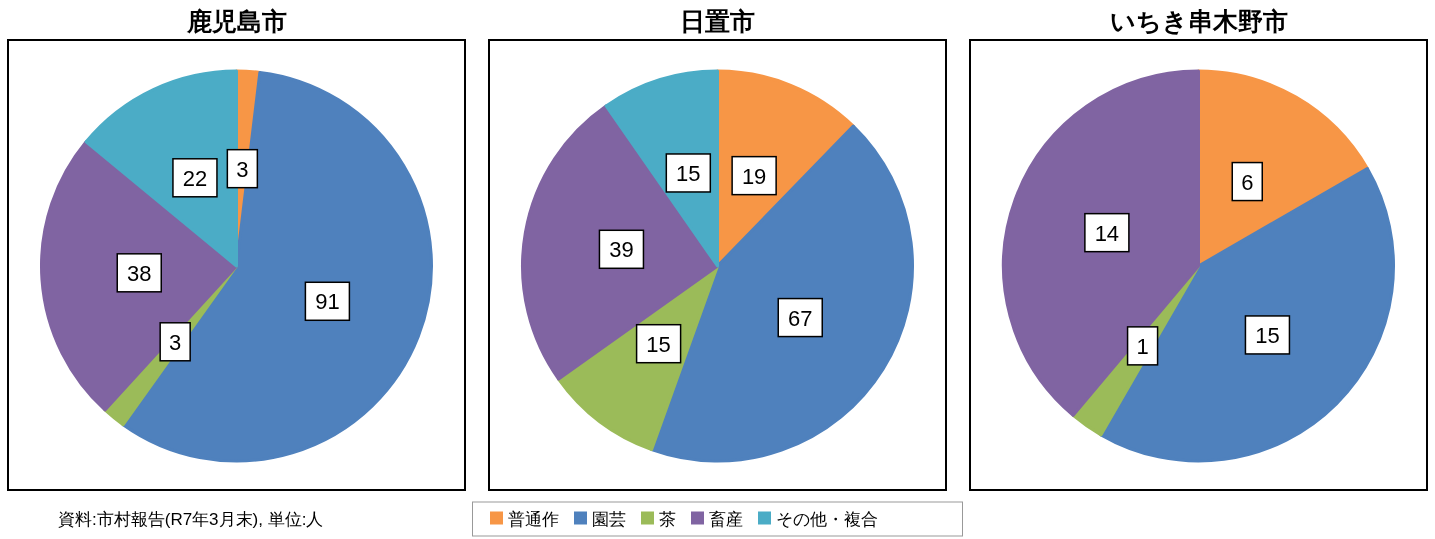 This screenshot has height=539, width=1435. What do you see at coordinates (717, 21) in the screenshot?
I see `chart-title: 日置市` at bounding box center [717, 21].